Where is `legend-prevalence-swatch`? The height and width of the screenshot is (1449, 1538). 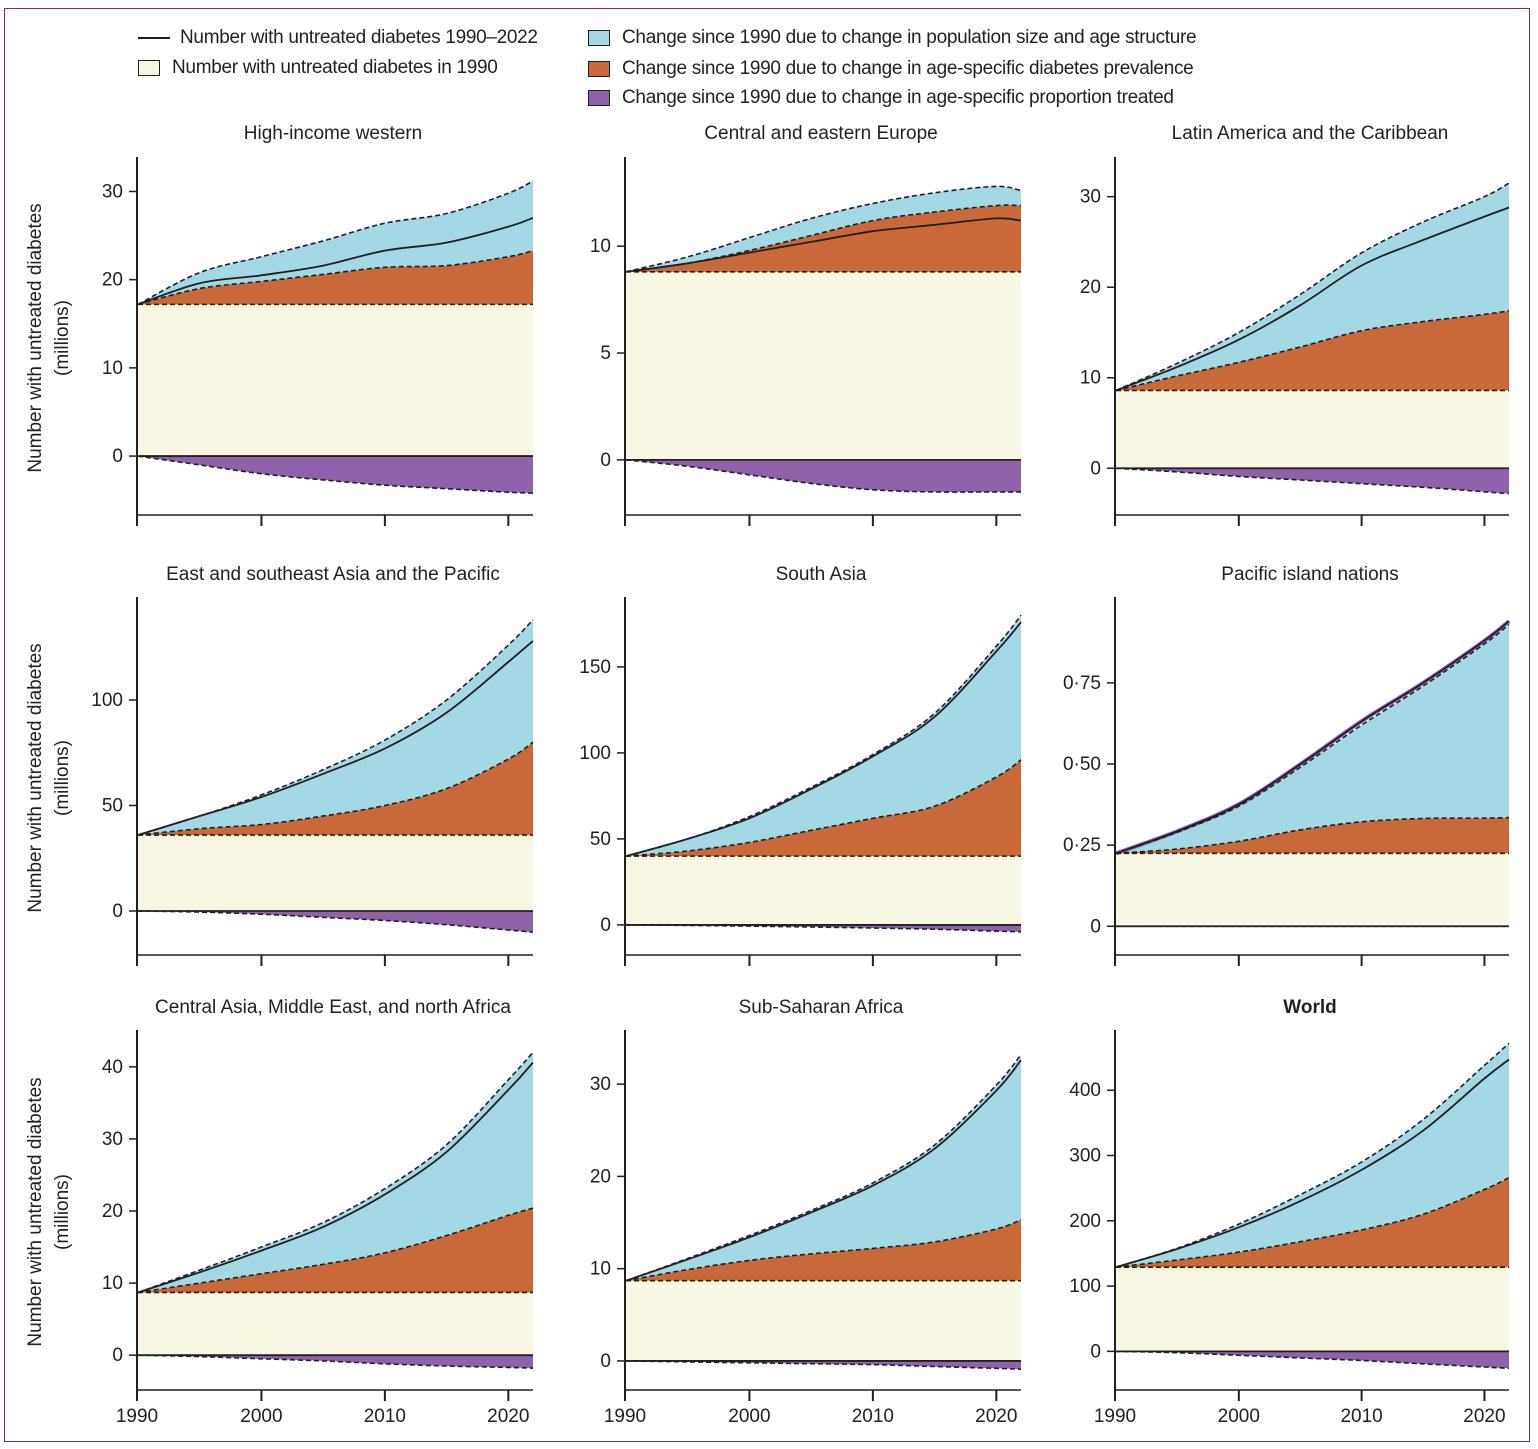
legend-prevalence-swatch is located at coordinates (599, 69).